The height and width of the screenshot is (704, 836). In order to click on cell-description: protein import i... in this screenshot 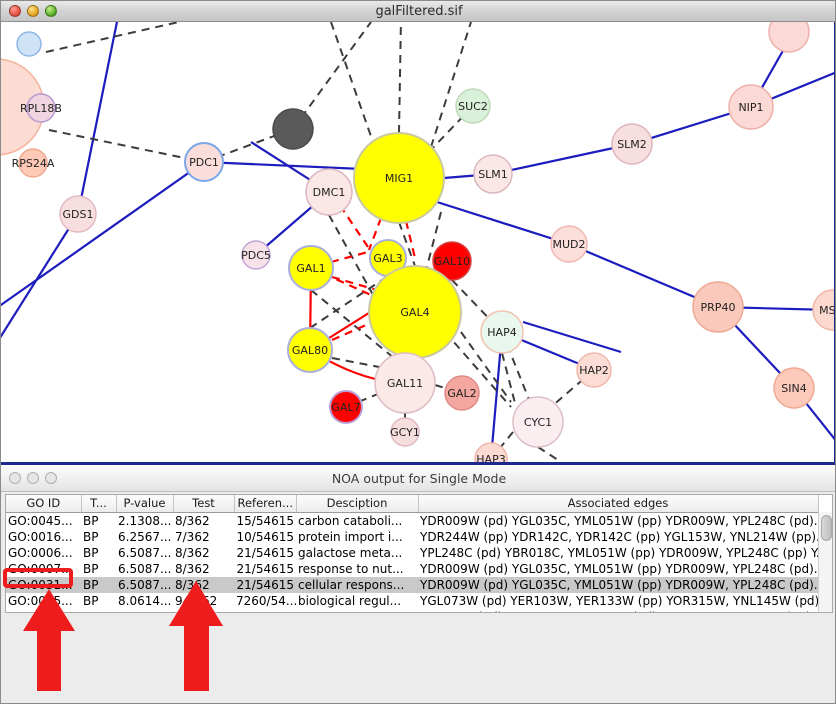, I will do `click(350, 536)`.